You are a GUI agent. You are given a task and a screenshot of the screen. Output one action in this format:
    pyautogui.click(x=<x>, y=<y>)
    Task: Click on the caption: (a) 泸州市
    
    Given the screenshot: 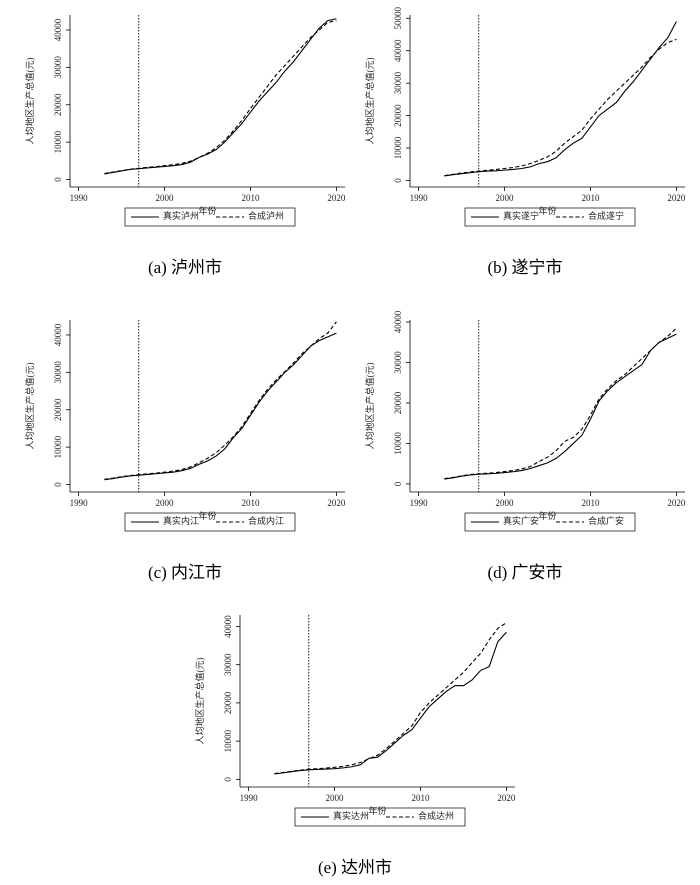 What is the action you would take?
    pyautogui.click(x=185, y=267)
    